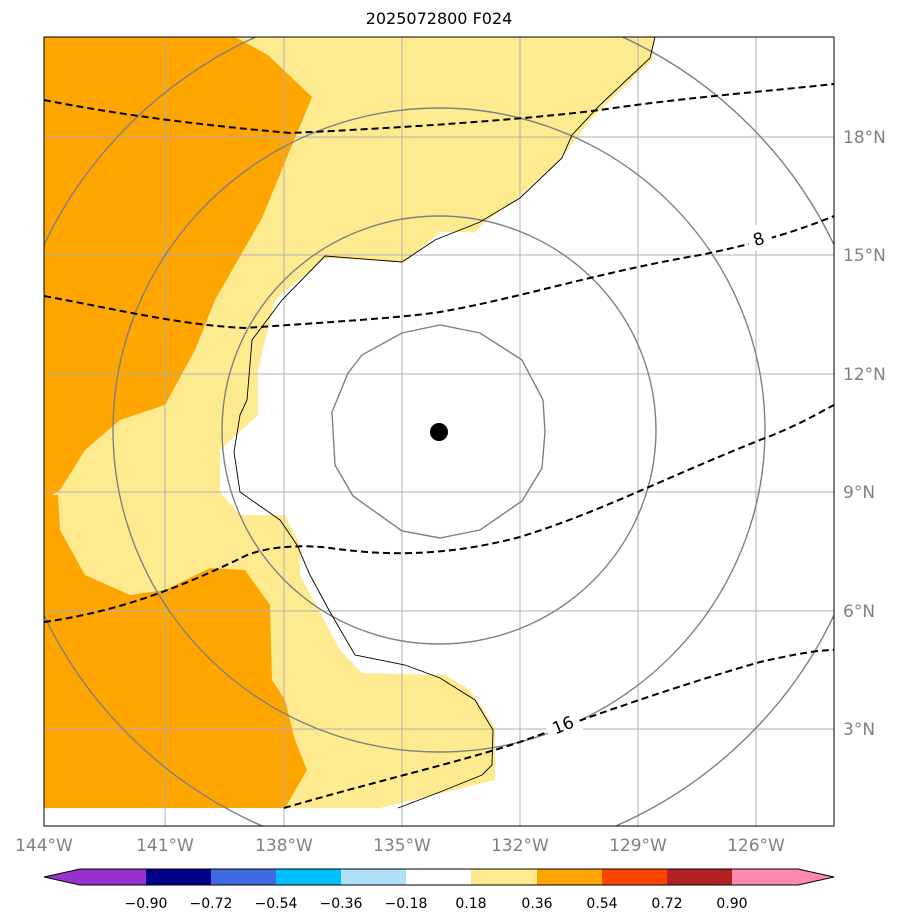 This screenshot has width=904, height=924. I want to click on lon-tick: 138°W, so click(284, 846).